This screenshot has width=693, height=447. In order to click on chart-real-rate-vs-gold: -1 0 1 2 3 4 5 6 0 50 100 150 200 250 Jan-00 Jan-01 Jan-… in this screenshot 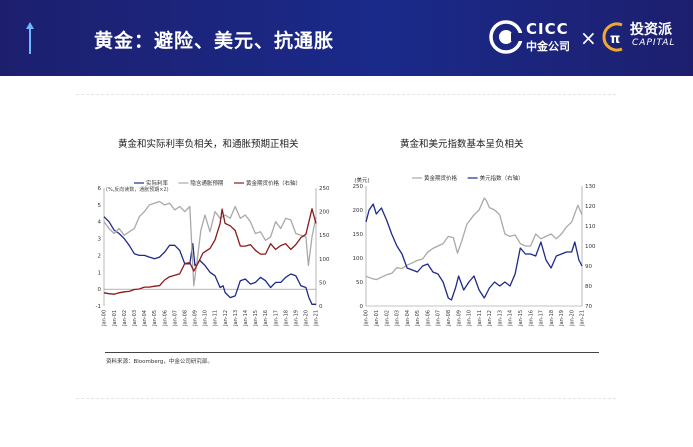, I will do `click(213, 253)`.